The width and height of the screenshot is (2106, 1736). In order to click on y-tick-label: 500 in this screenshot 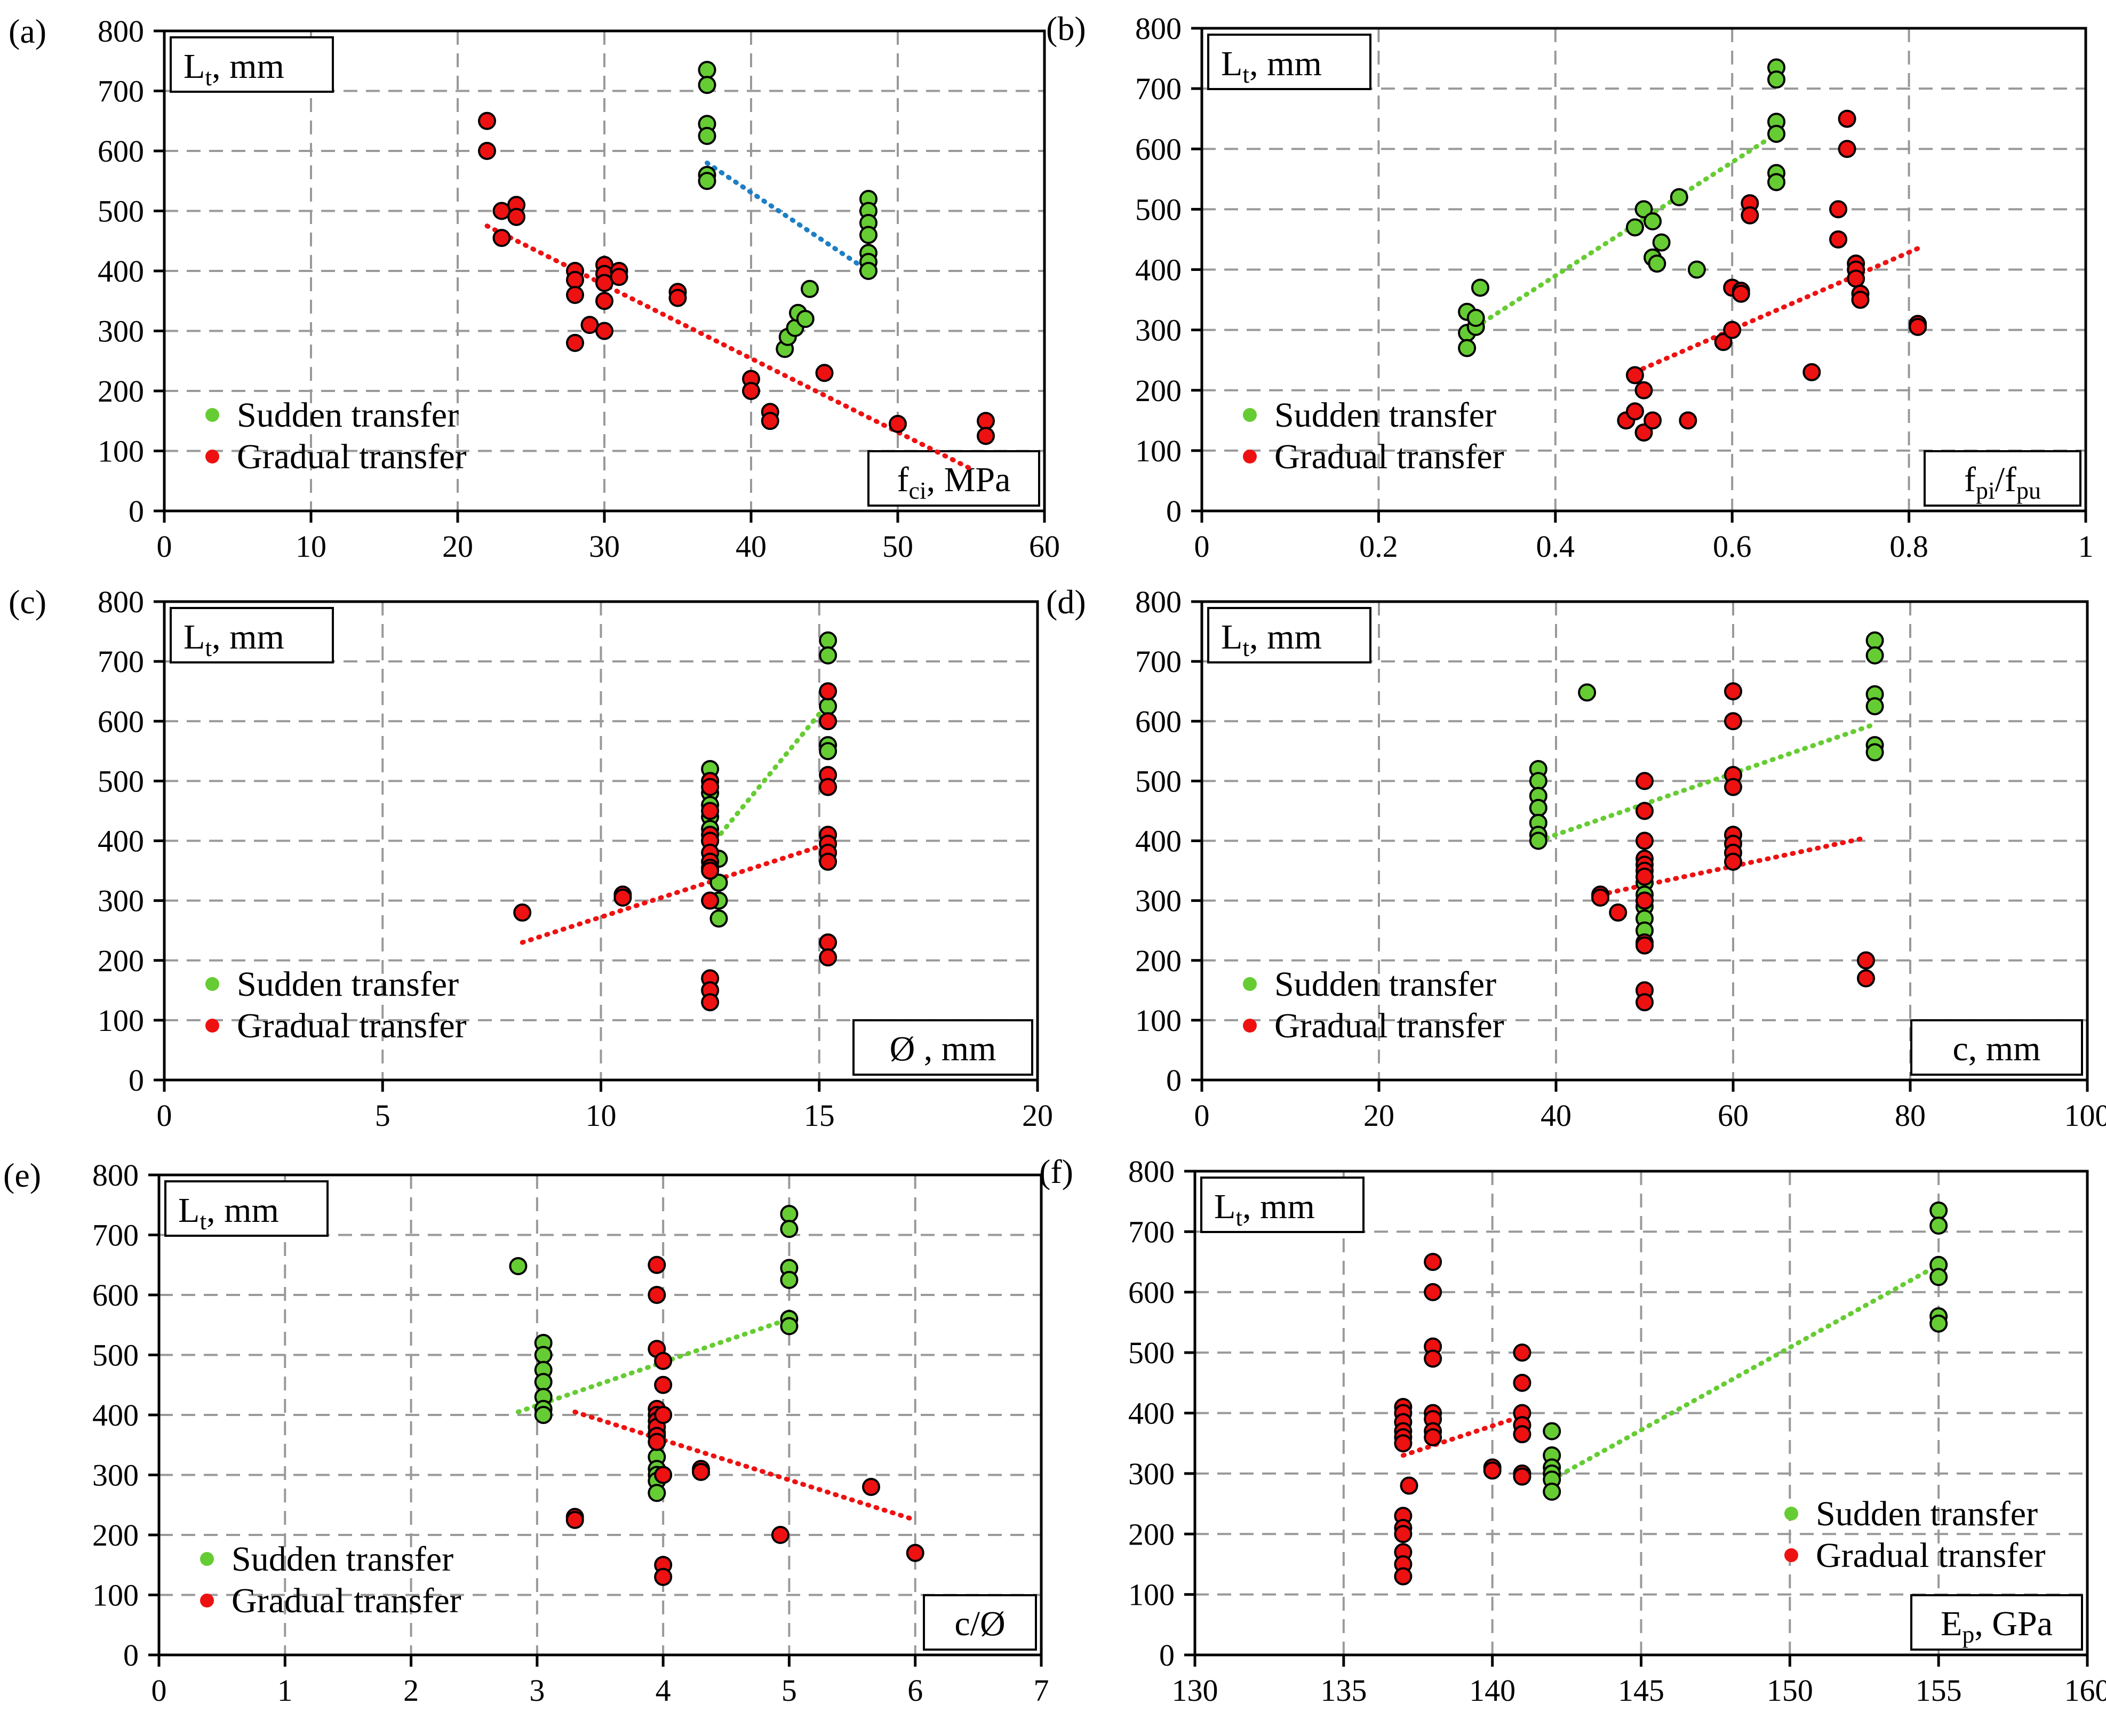, I will do `click(1151, 1352)`.